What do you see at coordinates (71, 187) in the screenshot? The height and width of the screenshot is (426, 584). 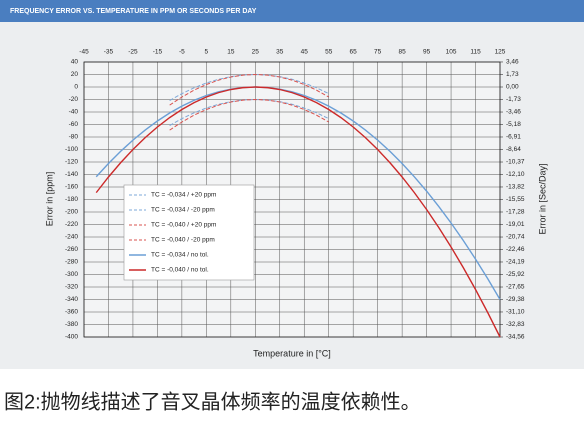 I see `y-tick-label: -160` at bounding box center [71, 187].